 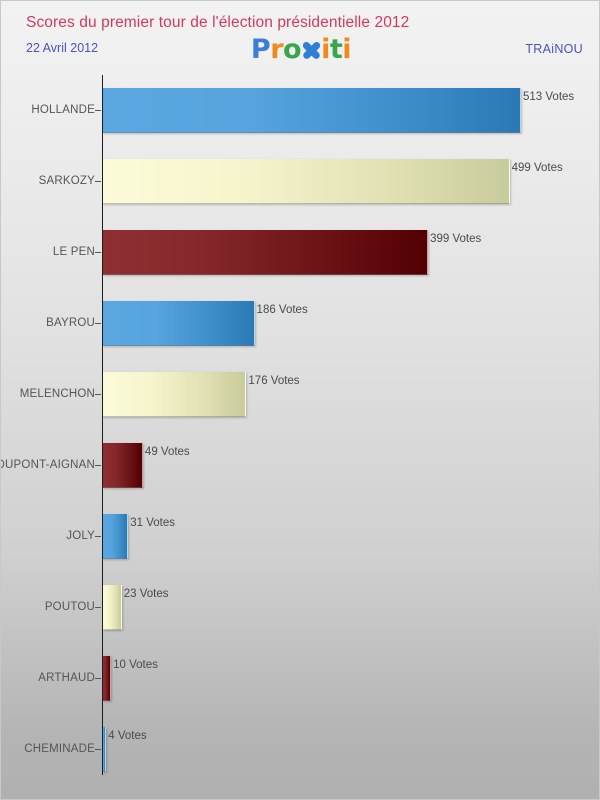 What do you see at coordinates (69, 607) in the screenshot?
I see `bar-category-label: POUTOU` at bounding box center [69, 607].